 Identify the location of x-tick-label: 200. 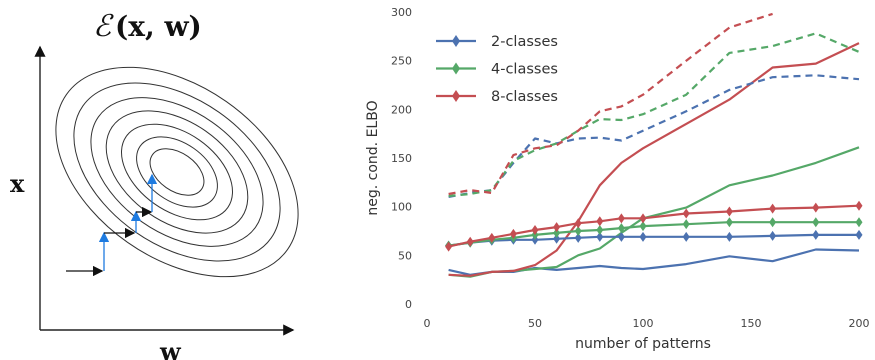
(859, 323).